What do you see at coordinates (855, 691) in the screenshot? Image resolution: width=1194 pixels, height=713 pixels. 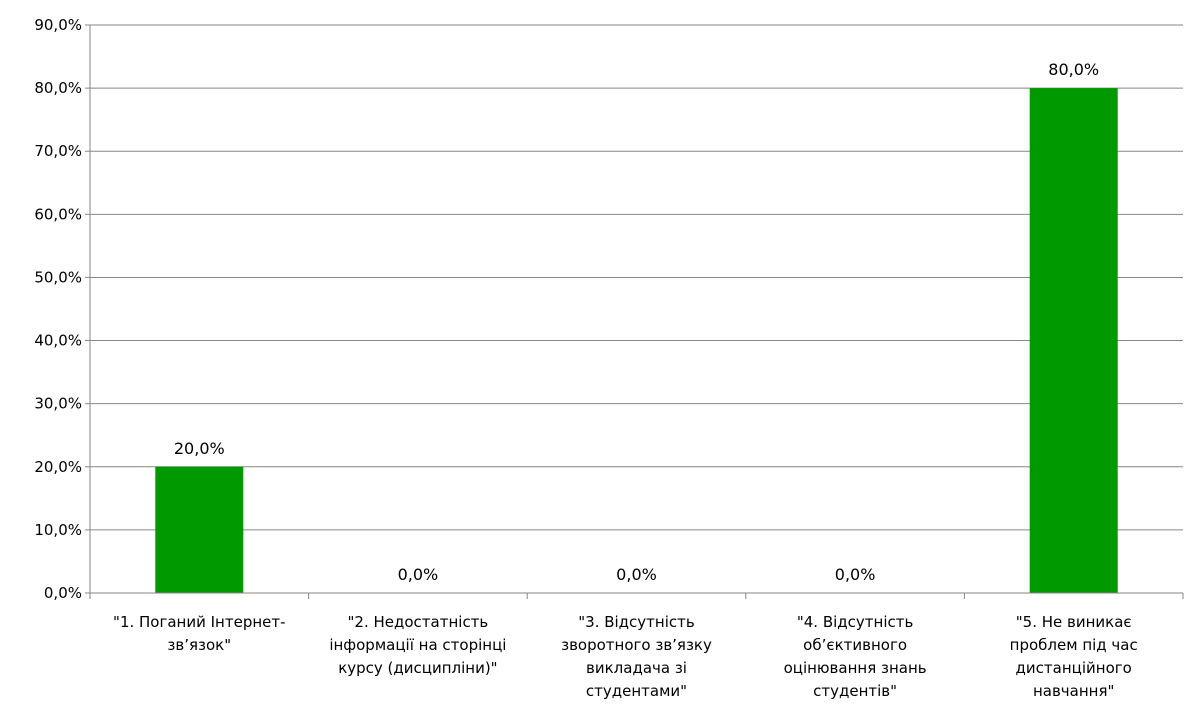 I see `category-label-line: студентів"` at bounding box center [855, 691].